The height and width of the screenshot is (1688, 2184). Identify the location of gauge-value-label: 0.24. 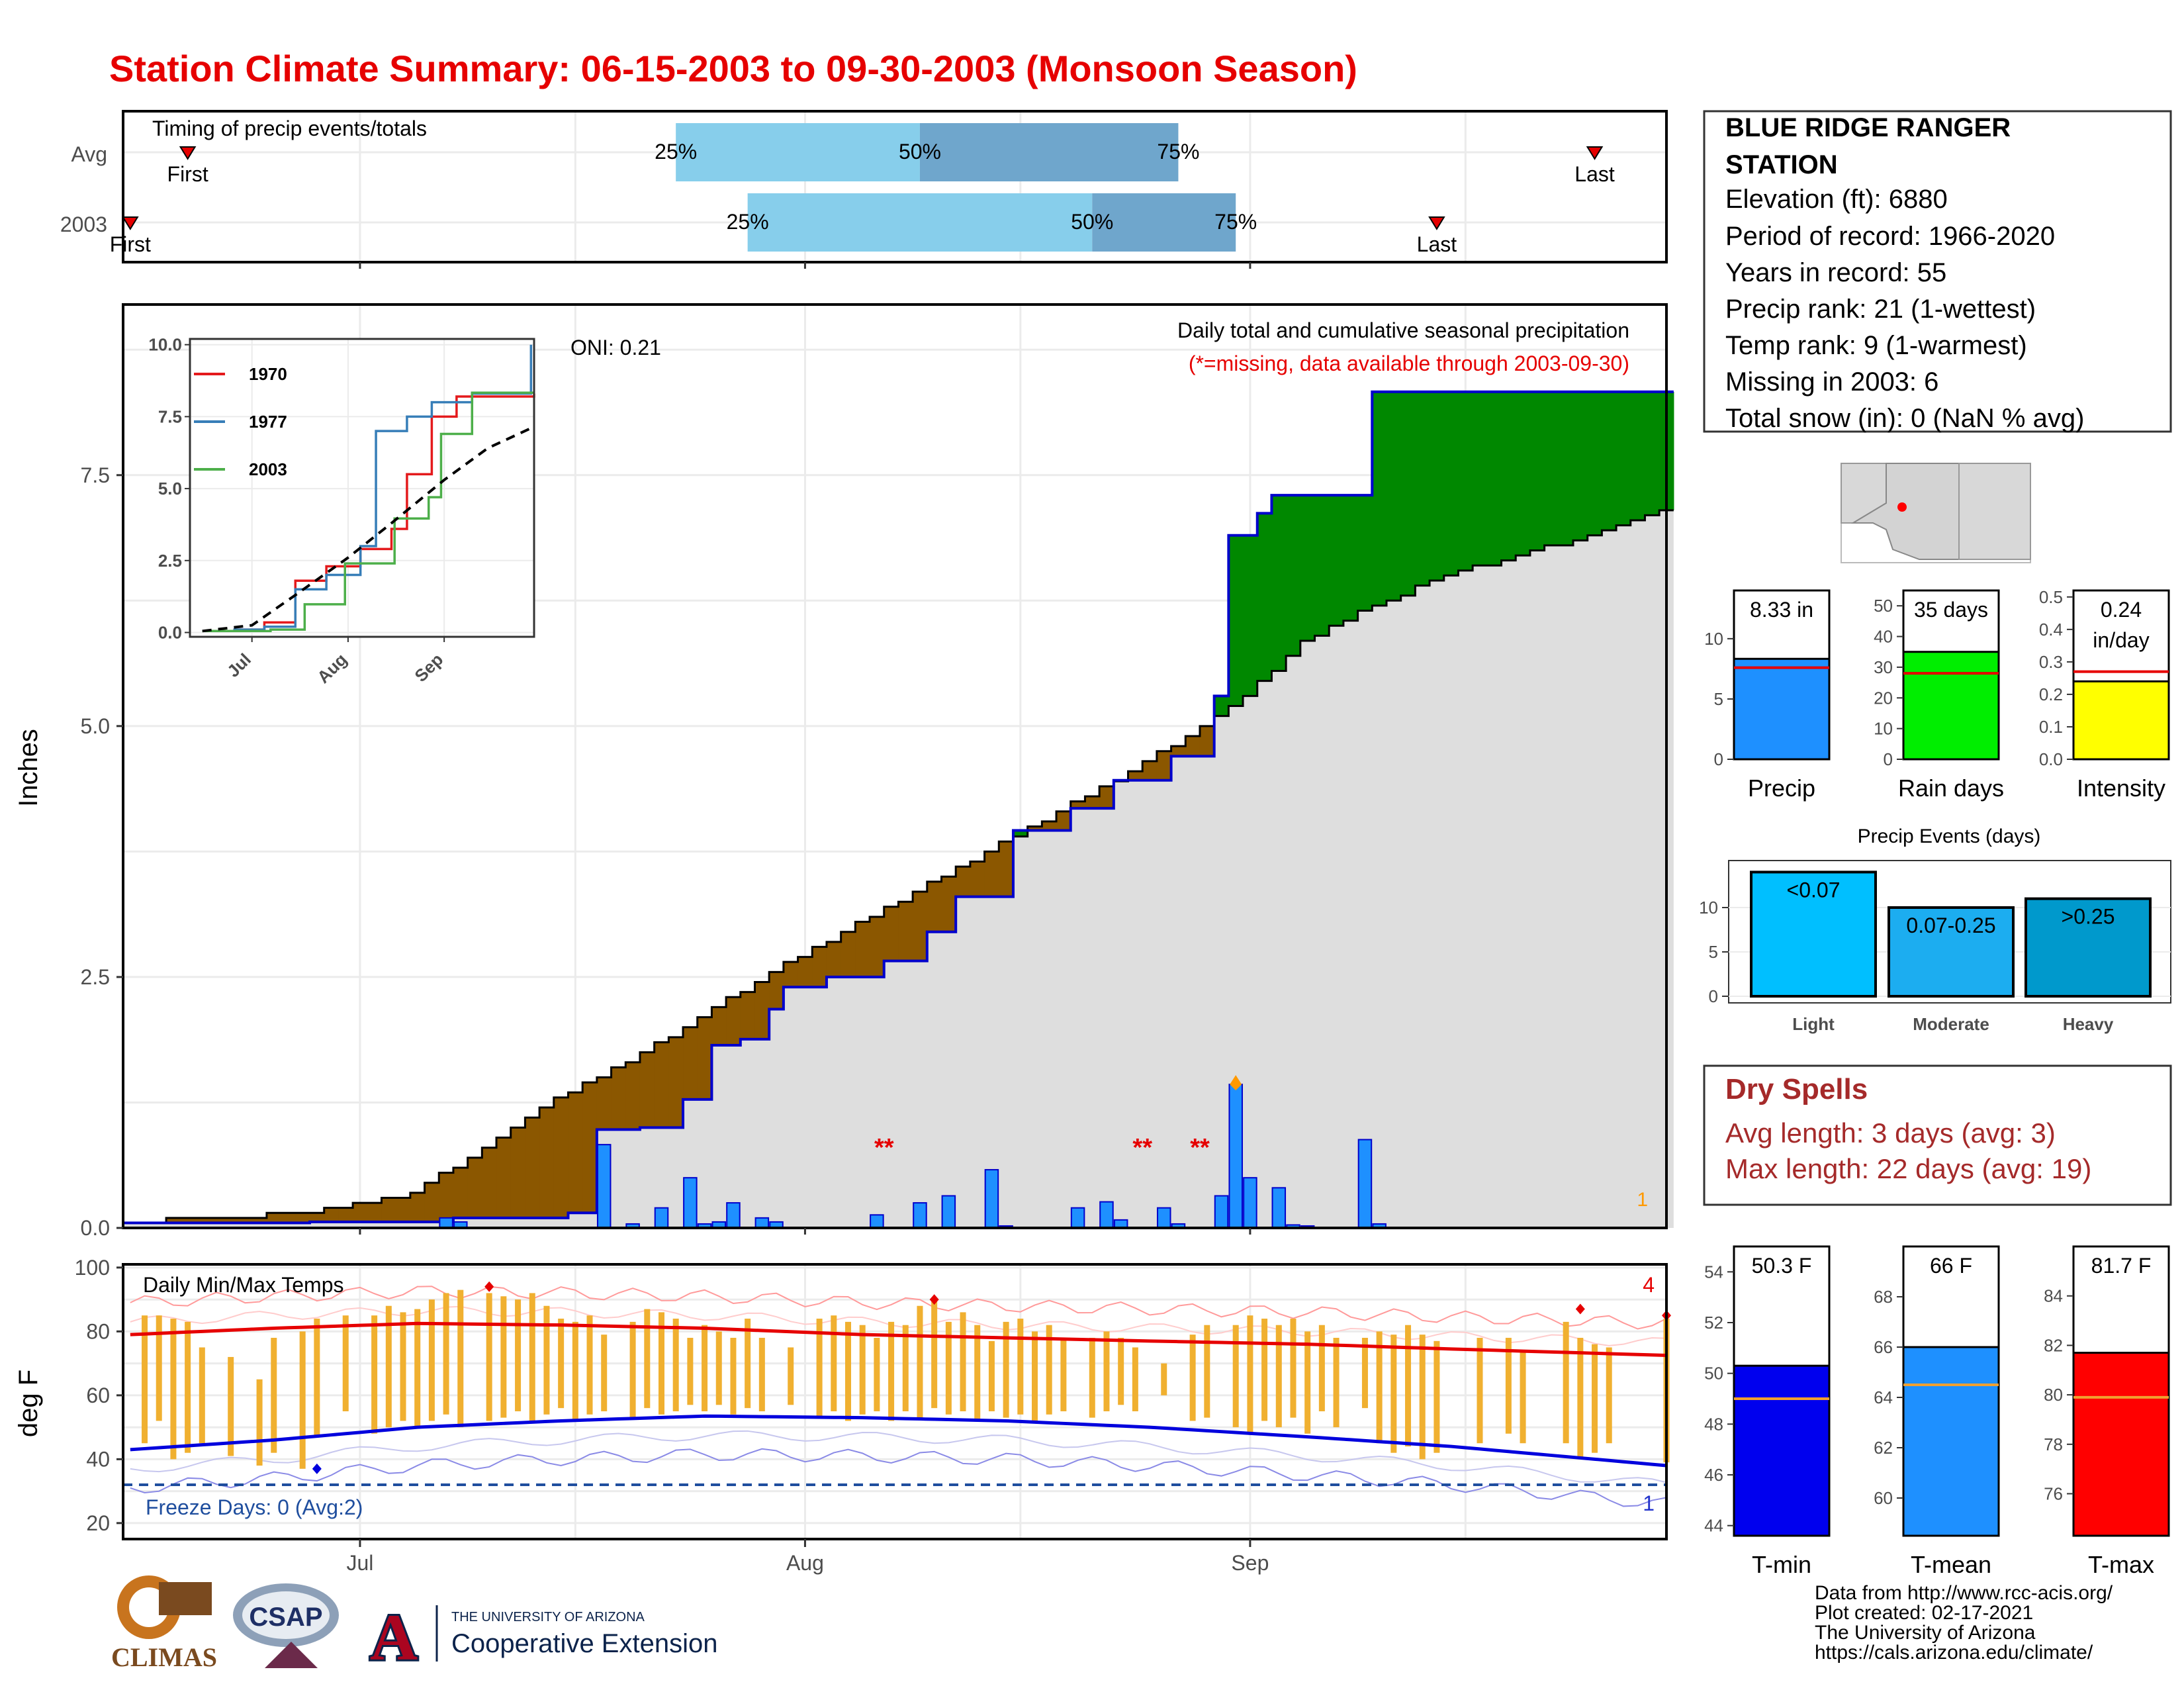
(2121, 610).